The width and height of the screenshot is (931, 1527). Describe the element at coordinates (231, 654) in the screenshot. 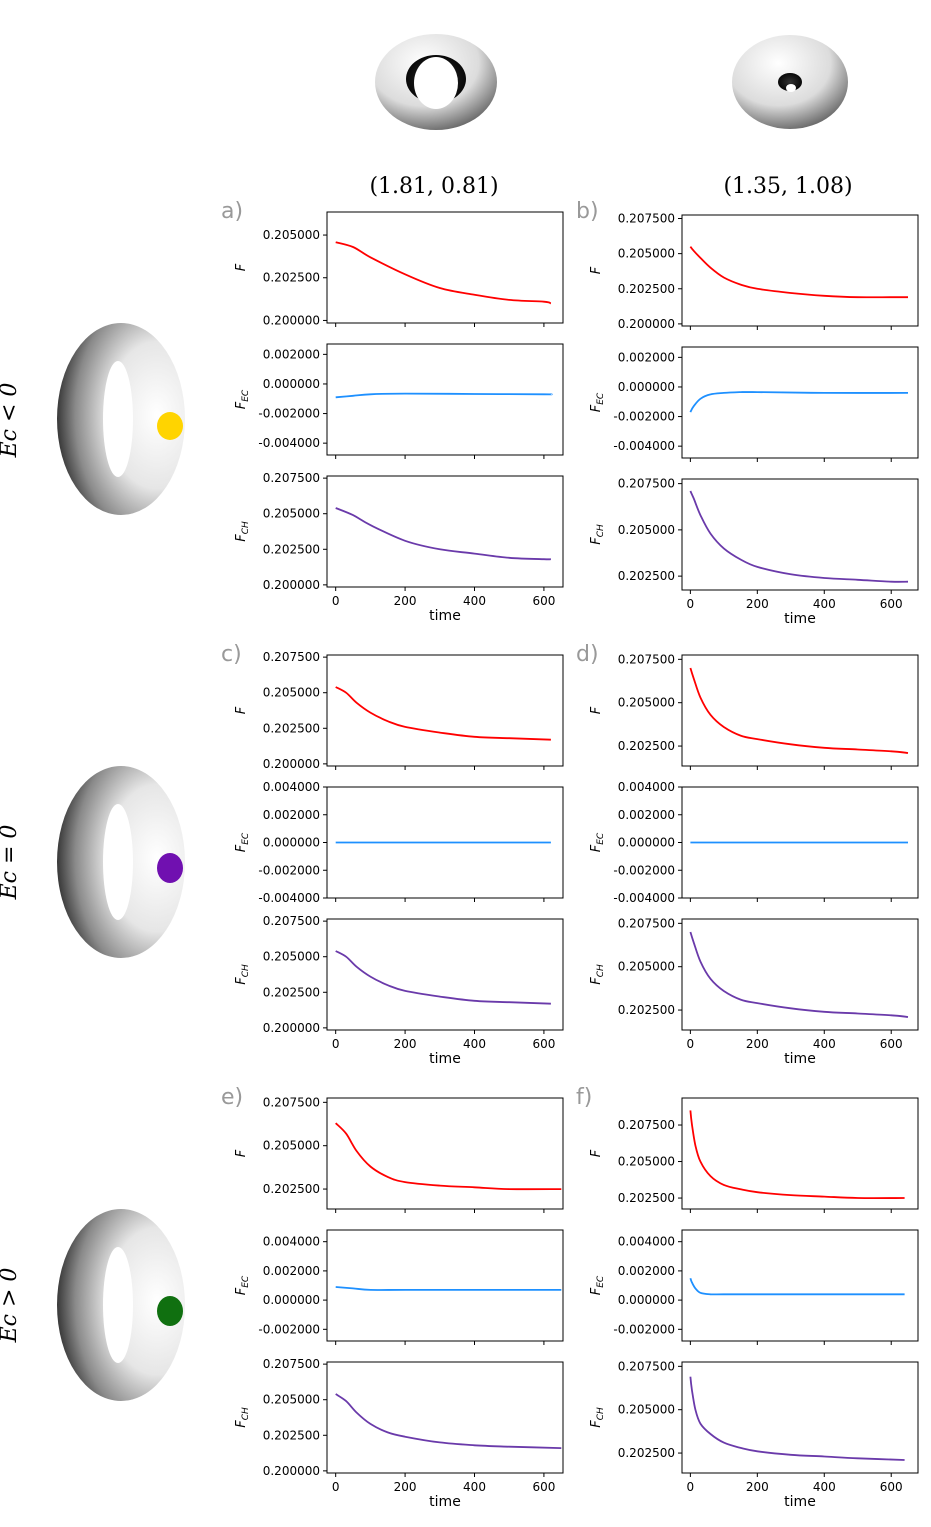

I see `panel-label: c)` at that location.